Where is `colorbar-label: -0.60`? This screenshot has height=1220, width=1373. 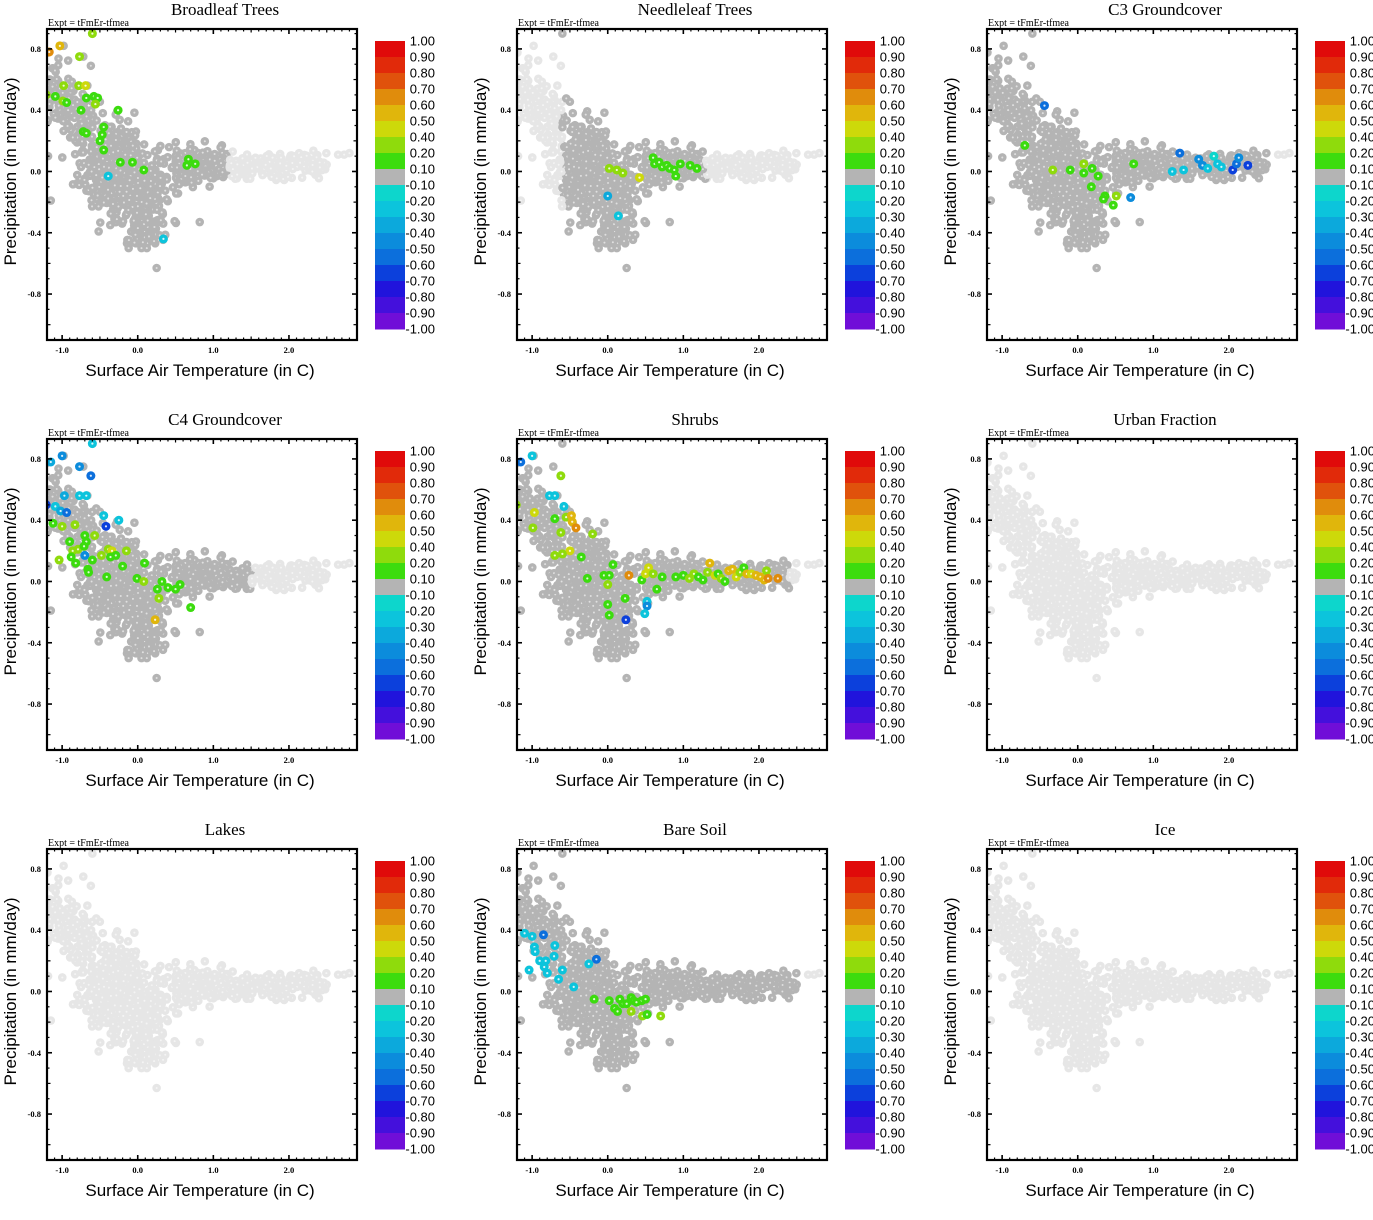
colorbar-label: -0.60 is located at coordinates (890, 264).